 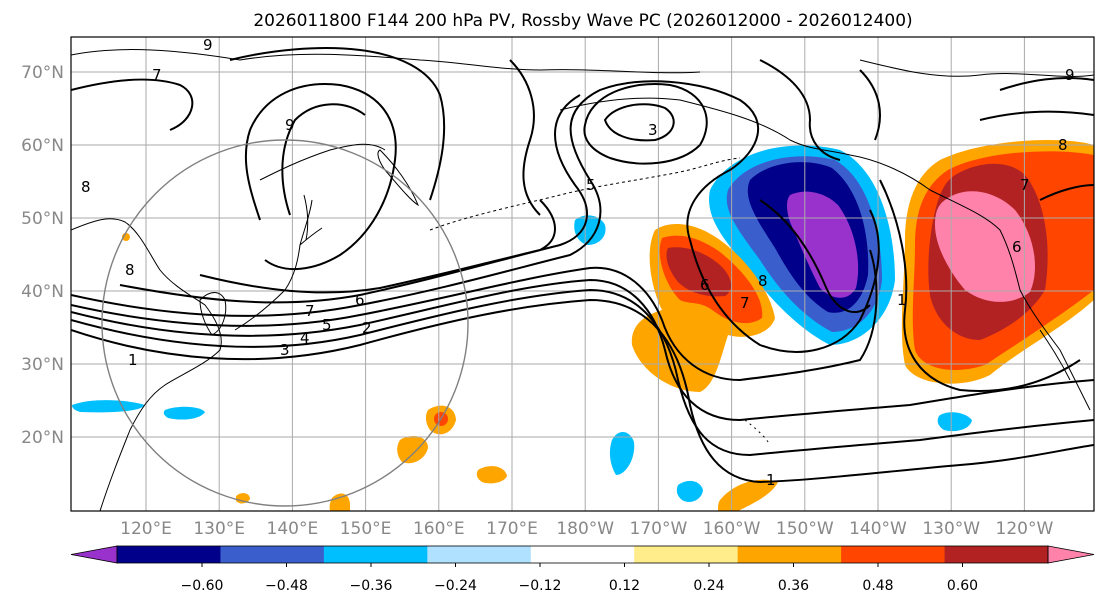 I want to click on negative-patch-160w, so click(x=689, y=491).